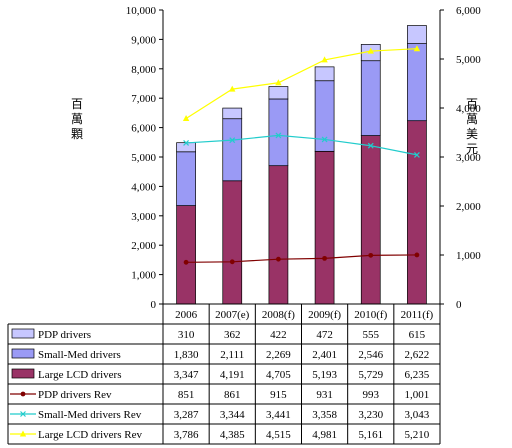  Describe the element at coordinates (23, 373) in the screenshot. I see `legend-key-large-lcd-drivers` at that location.